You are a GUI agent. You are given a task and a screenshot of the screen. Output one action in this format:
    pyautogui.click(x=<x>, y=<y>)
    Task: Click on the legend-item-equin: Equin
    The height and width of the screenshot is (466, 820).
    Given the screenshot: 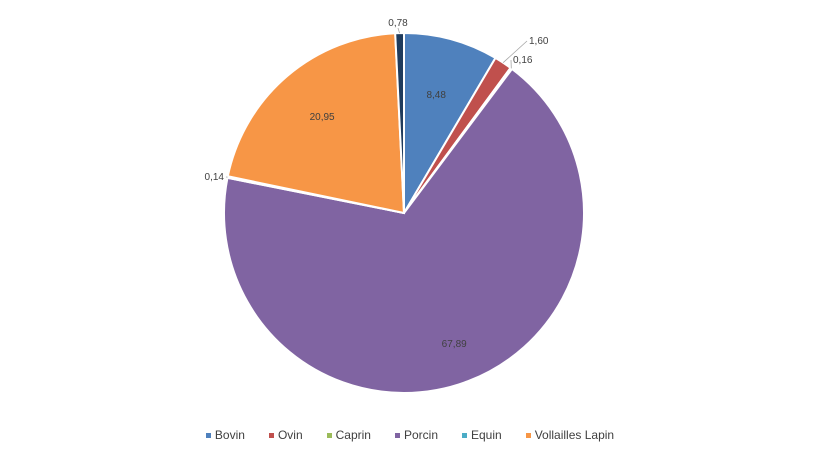 What is the action you would take?
    pyautogui.click(x=482, y=435)
    